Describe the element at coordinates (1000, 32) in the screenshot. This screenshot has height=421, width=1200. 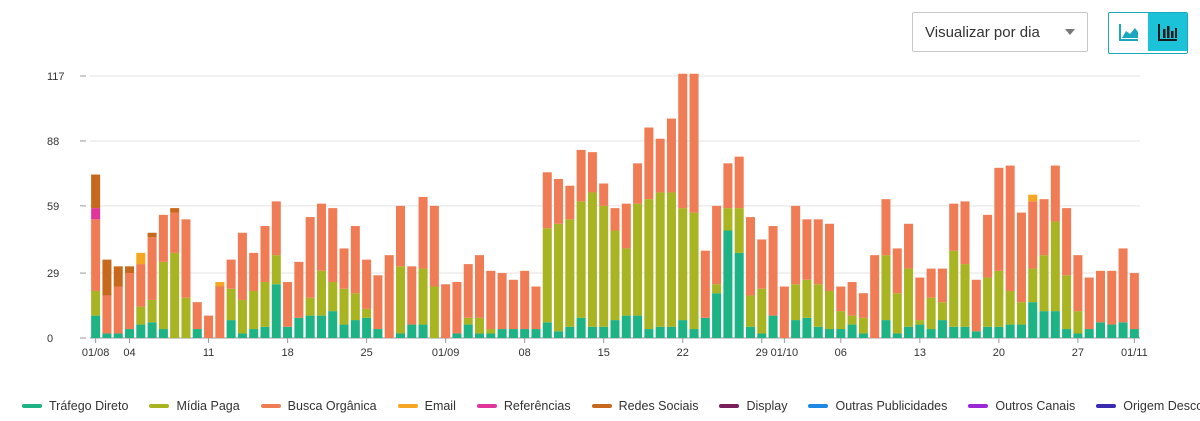
I see `view-period-select: Visualizar por dia` at that location.